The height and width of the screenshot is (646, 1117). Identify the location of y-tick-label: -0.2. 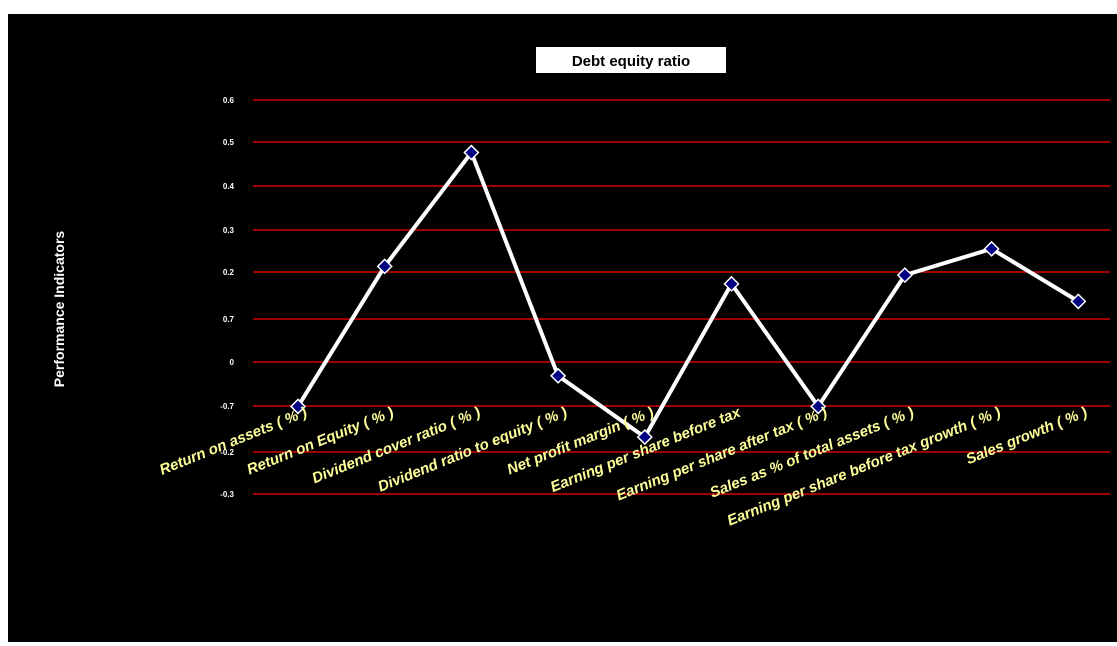
(227, 452).